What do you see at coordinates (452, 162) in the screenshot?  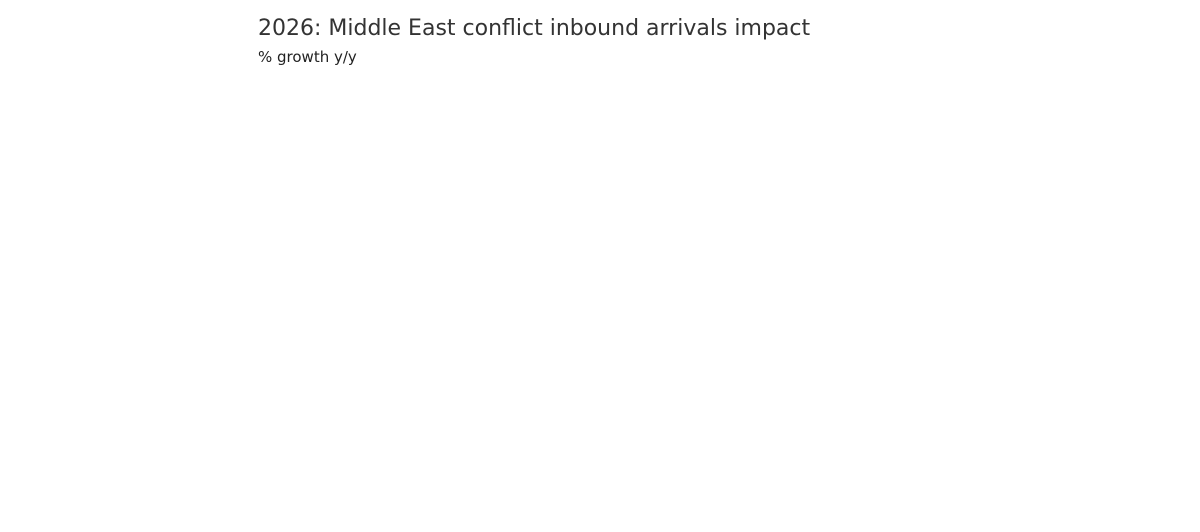 I see `legend-label: Two-month conflict` at bounding box center [452, 162].